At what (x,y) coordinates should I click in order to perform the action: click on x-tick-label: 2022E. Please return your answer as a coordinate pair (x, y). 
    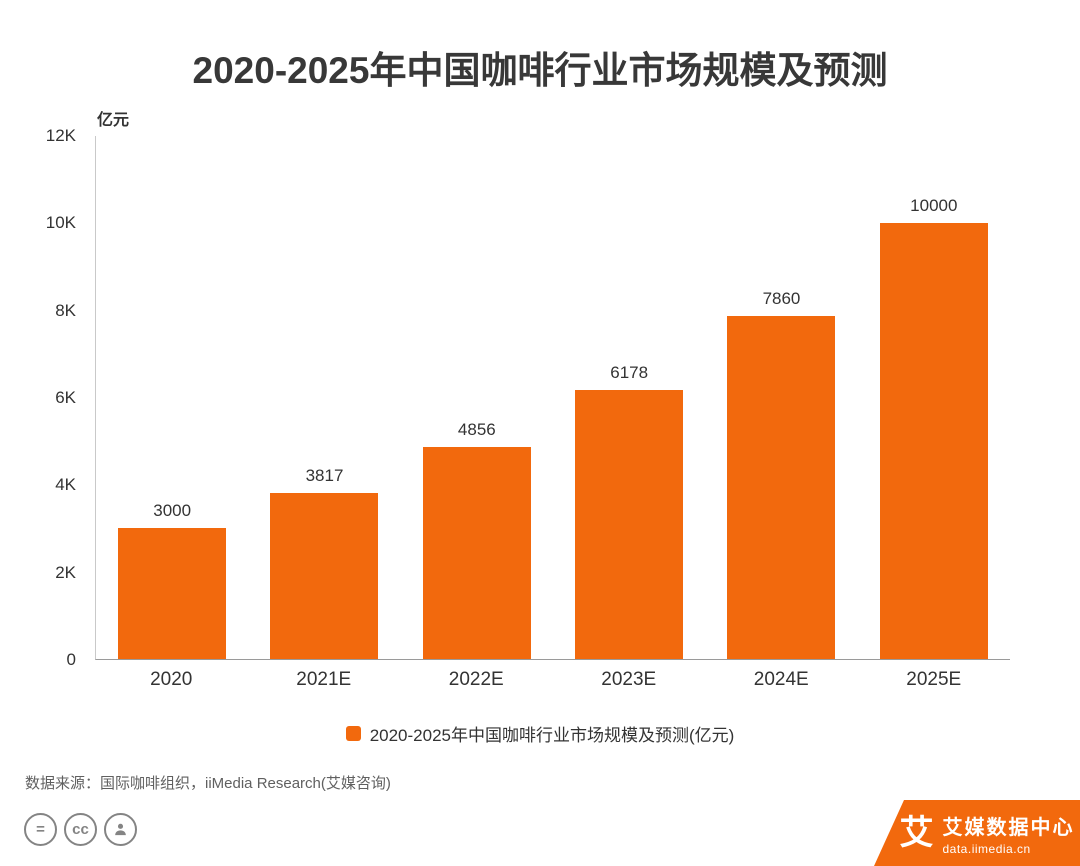
    Looking at the image, I should click on (476, 679).